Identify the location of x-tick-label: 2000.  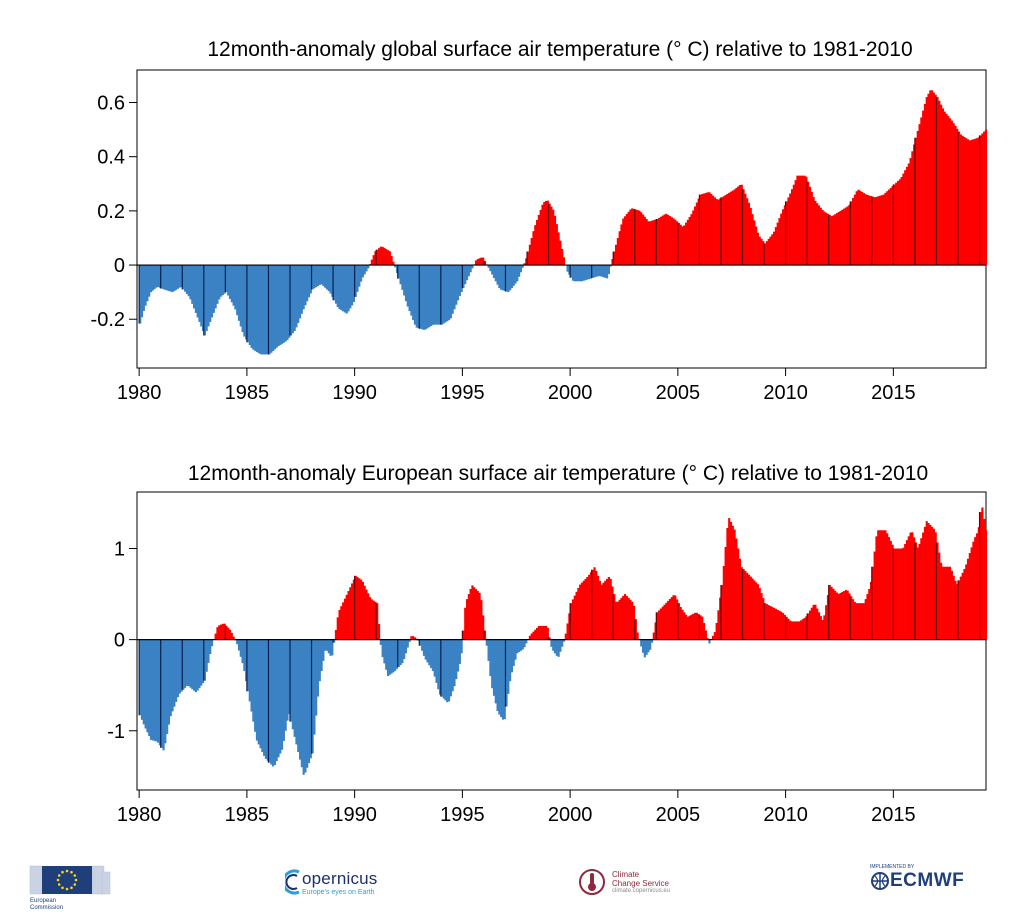
(570, 815).